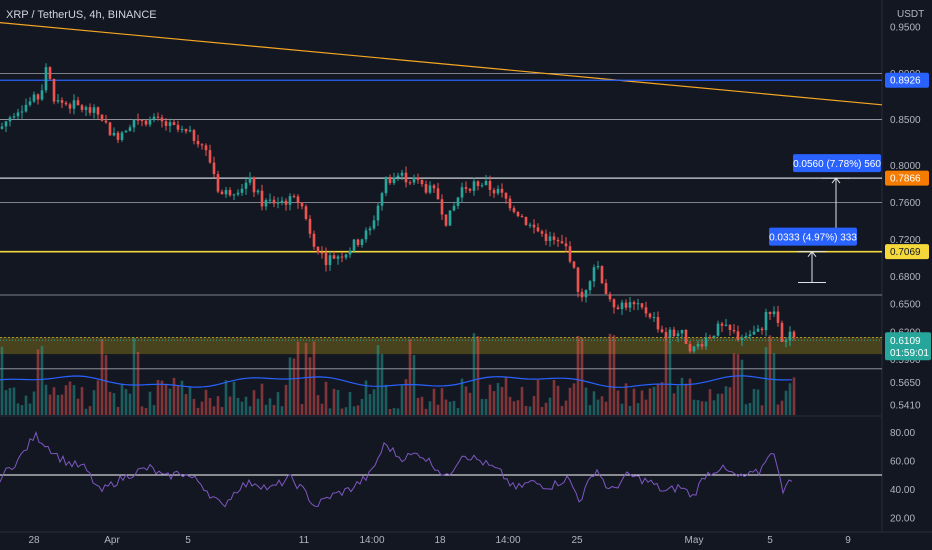 This screenshot has height=550, width=932. Describe the element at coordinates (902, 490) in the screenshot. I see `rsi-tick-label: 40.00` at that location.